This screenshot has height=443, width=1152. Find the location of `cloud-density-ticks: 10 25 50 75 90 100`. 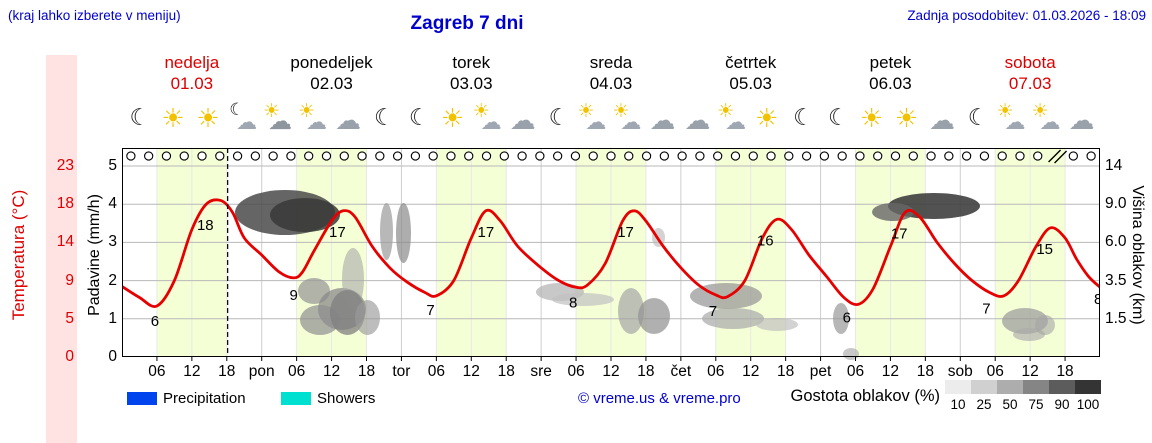

cloud-density-ticks: 10 25 50 75 90 100 is located at coordinates (1023, 404).